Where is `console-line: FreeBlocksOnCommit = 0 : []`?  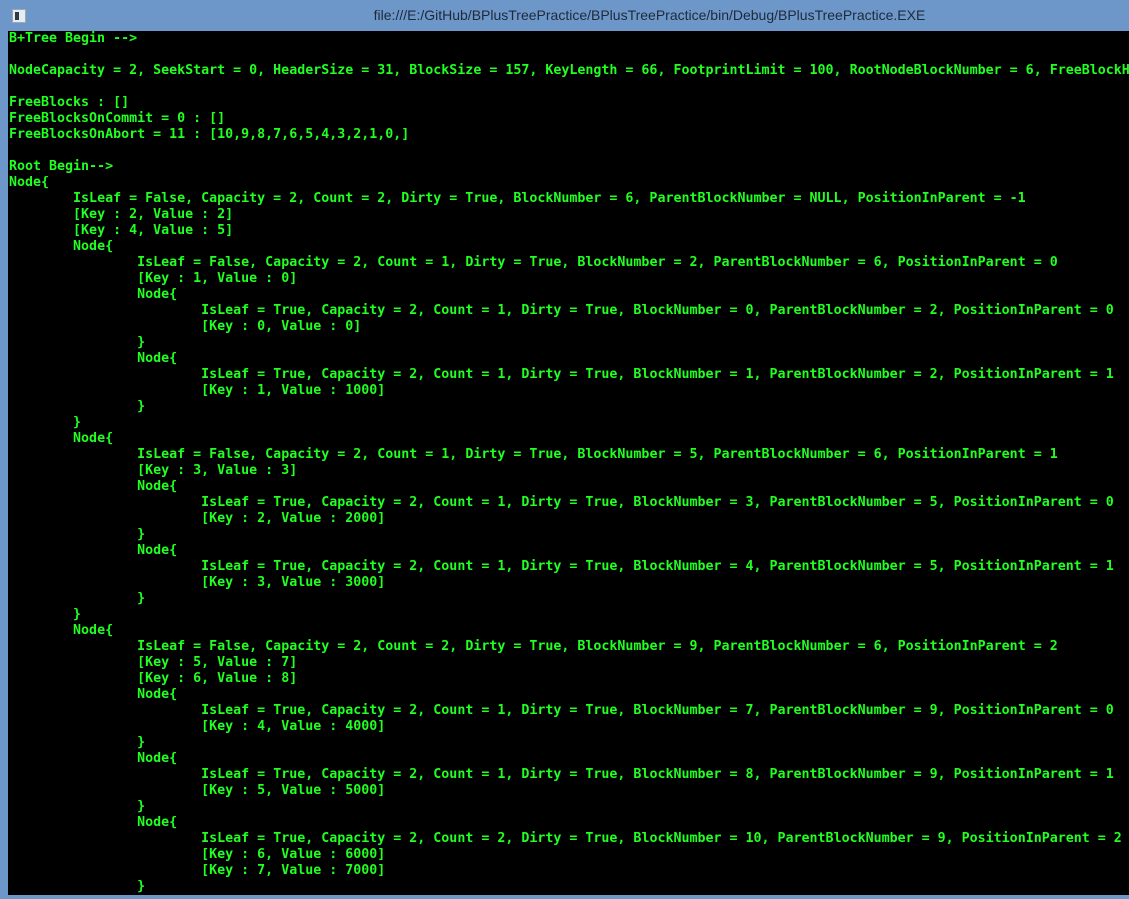
console-line: FreeBlocksOnCommit = 0 : [] is located at coordinates (117, 118).